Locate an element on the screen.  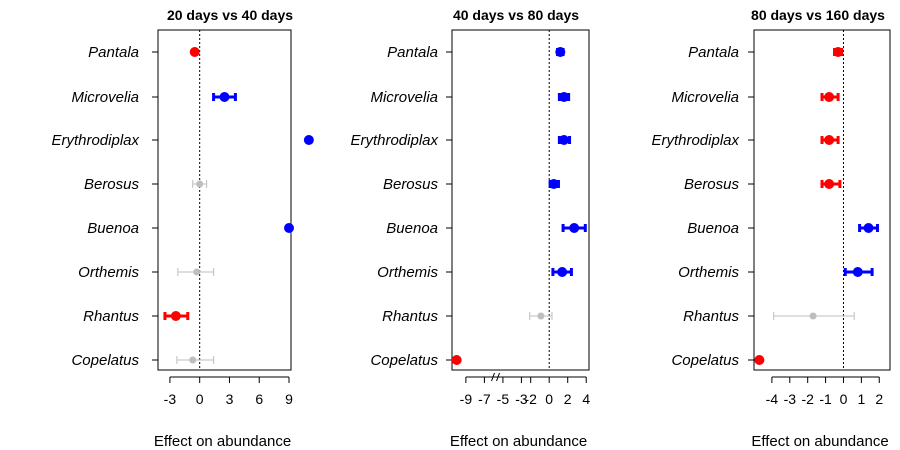
x-tick-label: -5 is located at coordinates (503, 399).